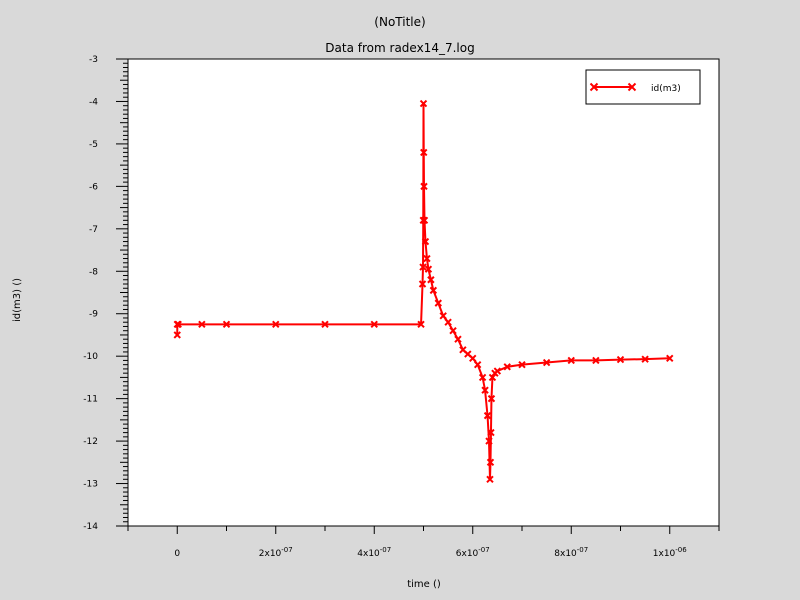  What do you see at coordinates (670, 552) in the screenshot?
I see `x-tick-label: 1x10-06` at bounding box center [670, 552].